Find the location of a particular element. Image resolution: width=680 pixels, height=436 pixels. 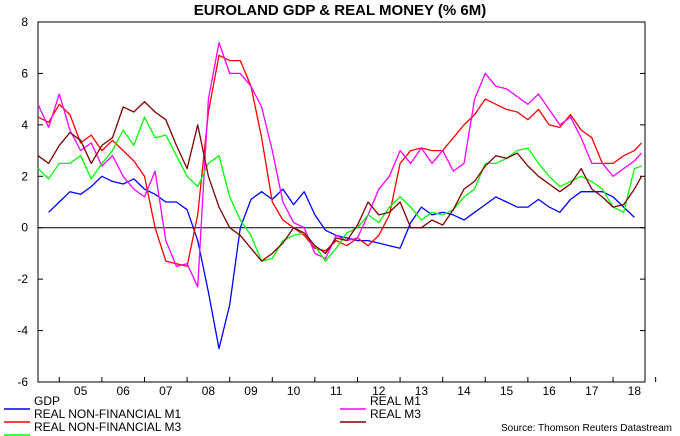

y-tick-label: 2 is located at coordinates (24, 176).